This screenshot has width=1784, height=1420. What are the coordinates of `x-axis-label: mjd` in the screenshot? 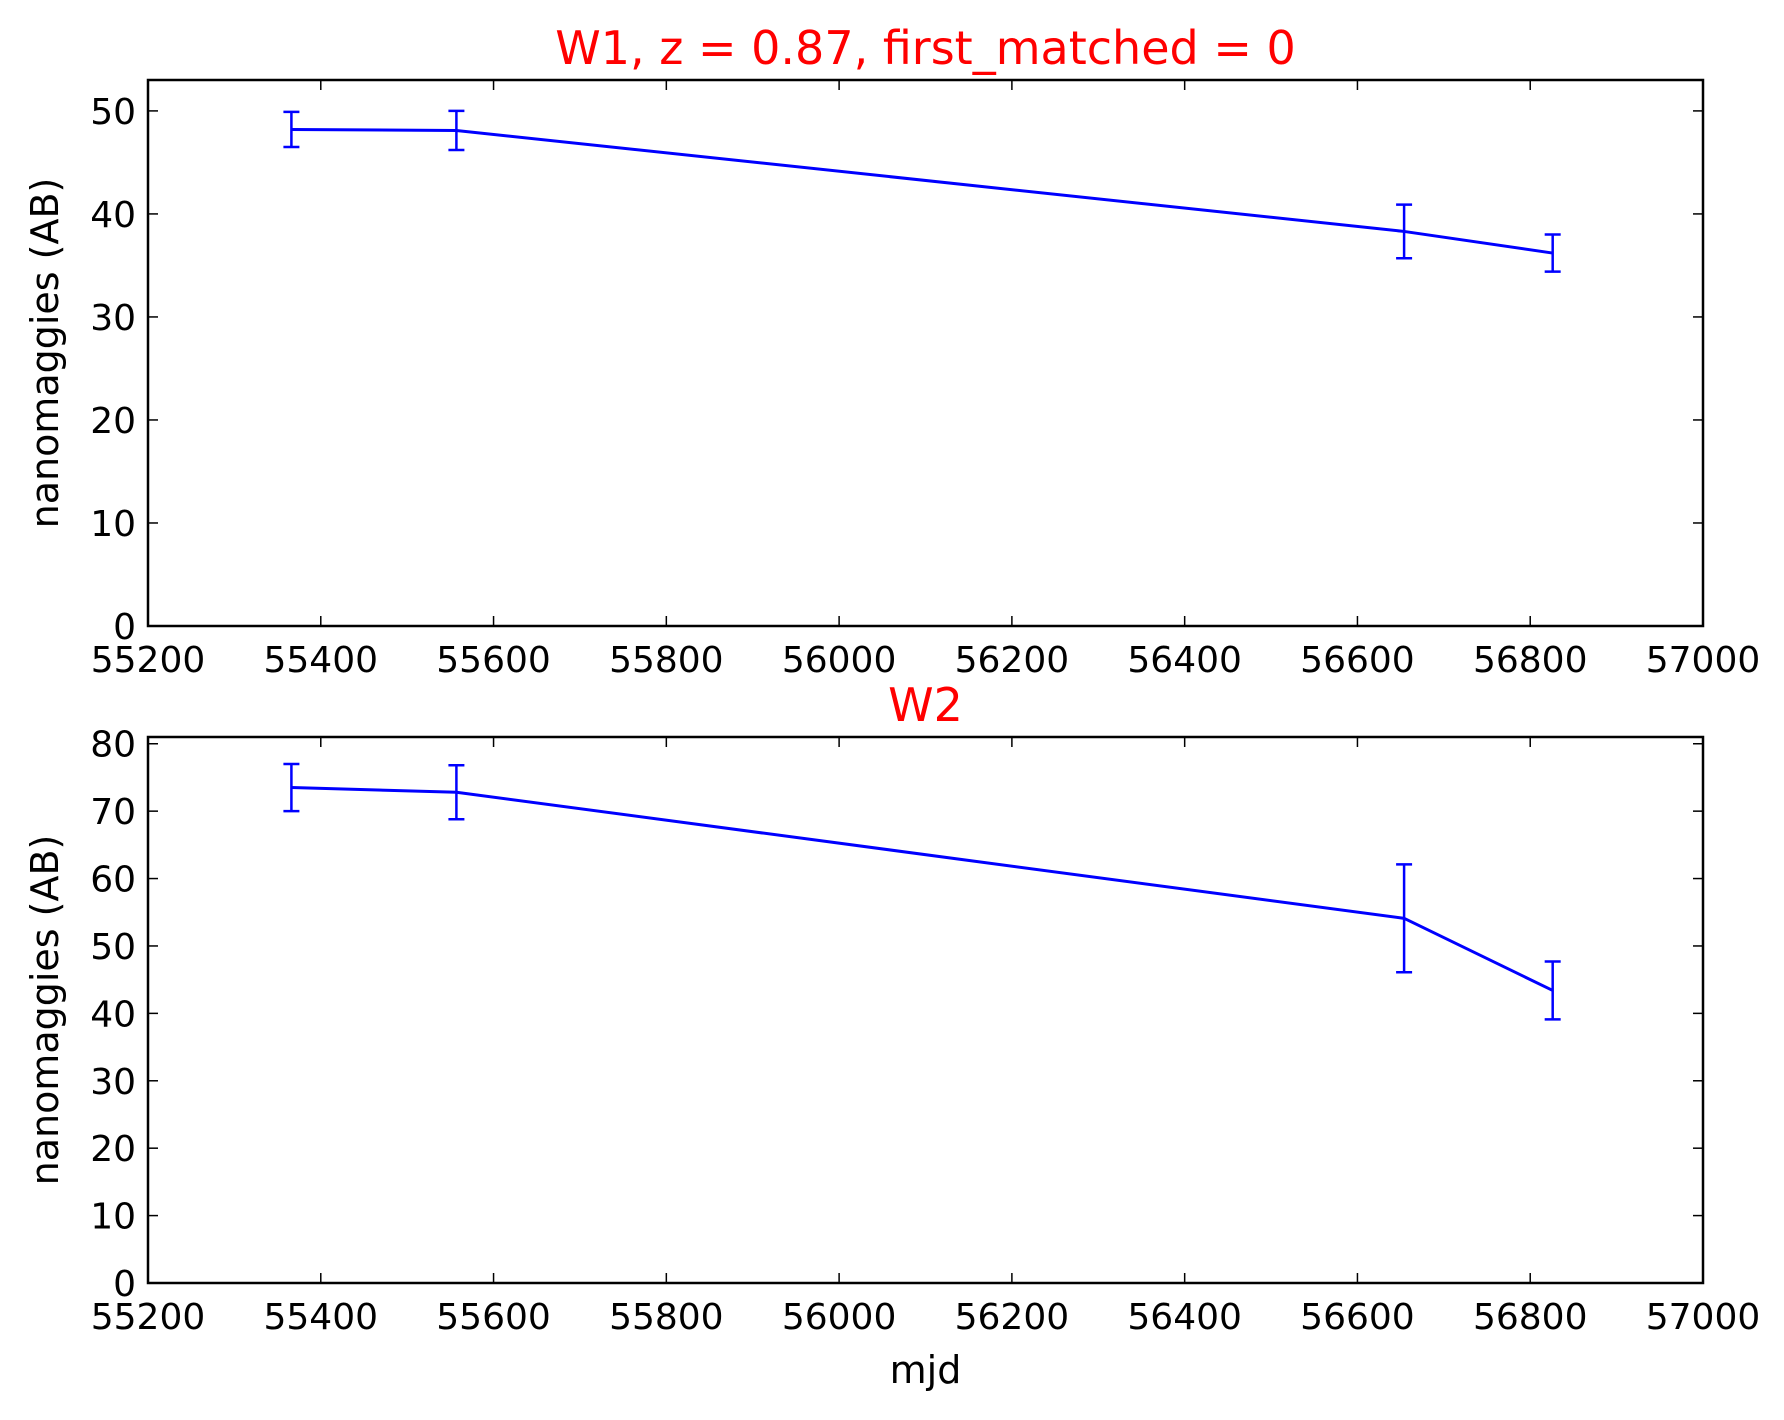 It's located at (926, 1370).